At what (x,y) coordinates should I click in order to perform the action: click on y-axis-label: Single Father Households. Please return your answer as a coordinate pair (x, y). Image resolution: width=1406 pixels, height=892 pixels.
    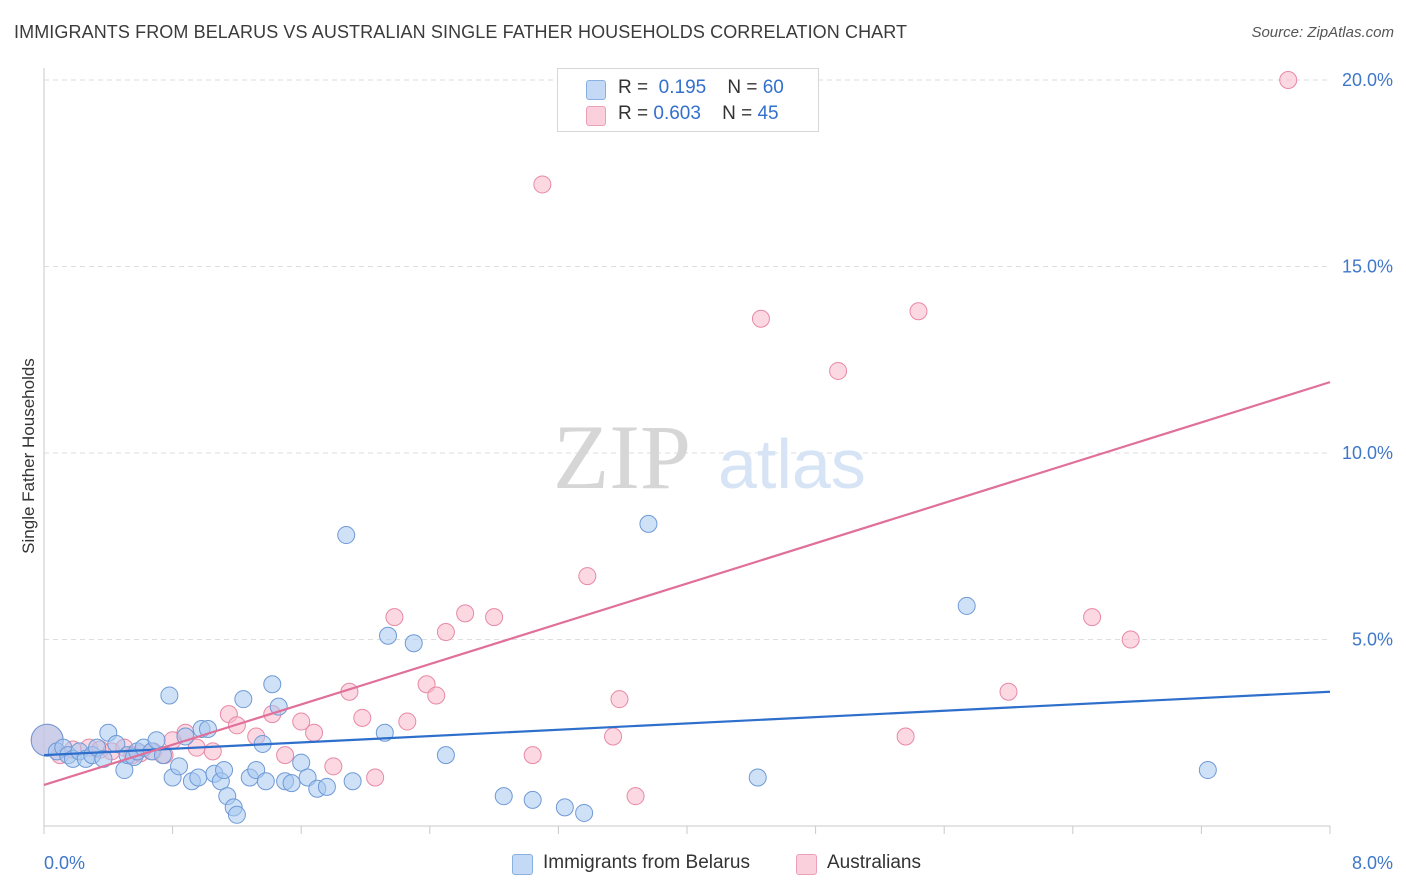
    Looking at the image, I should click on (28, 456).